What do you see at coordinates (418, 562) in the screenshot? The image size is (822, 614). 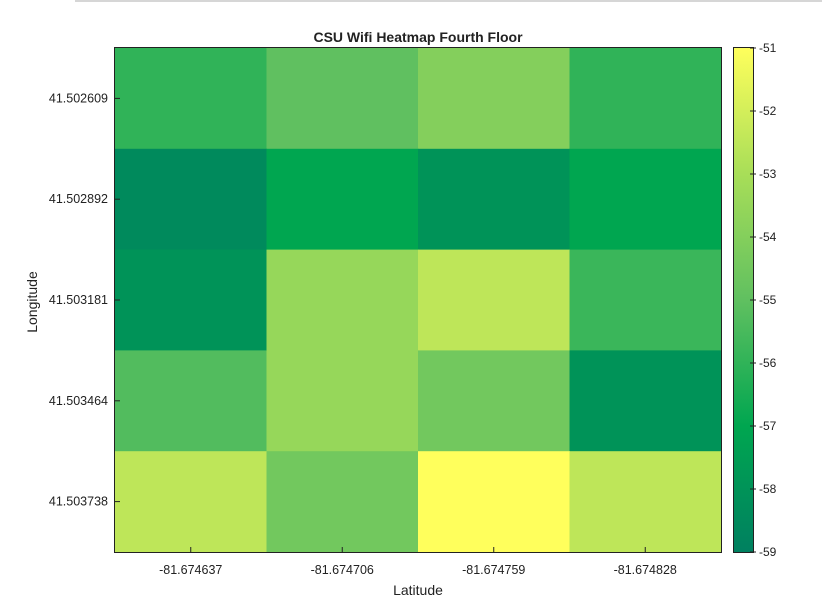 I see `x-tick-labels: -81.674637 -81.674706 -81.674759 -81.674828` at bounding box center [418, 562].